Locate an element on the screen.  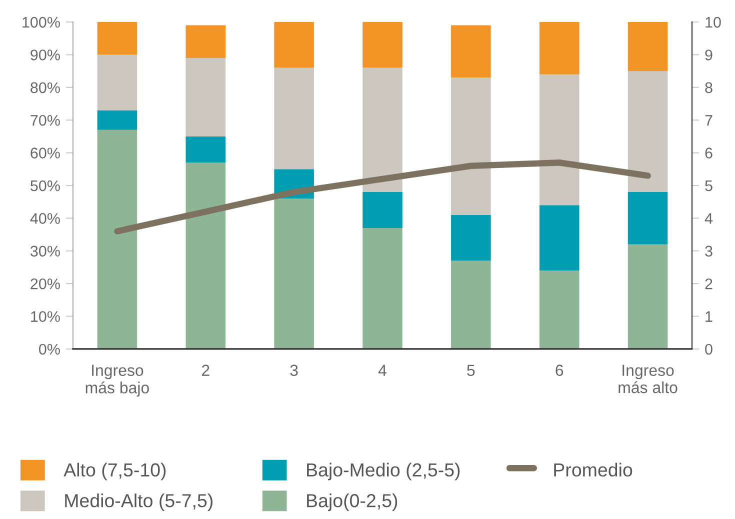
y-tick-label: 0% is located at coordinates (49, 349).